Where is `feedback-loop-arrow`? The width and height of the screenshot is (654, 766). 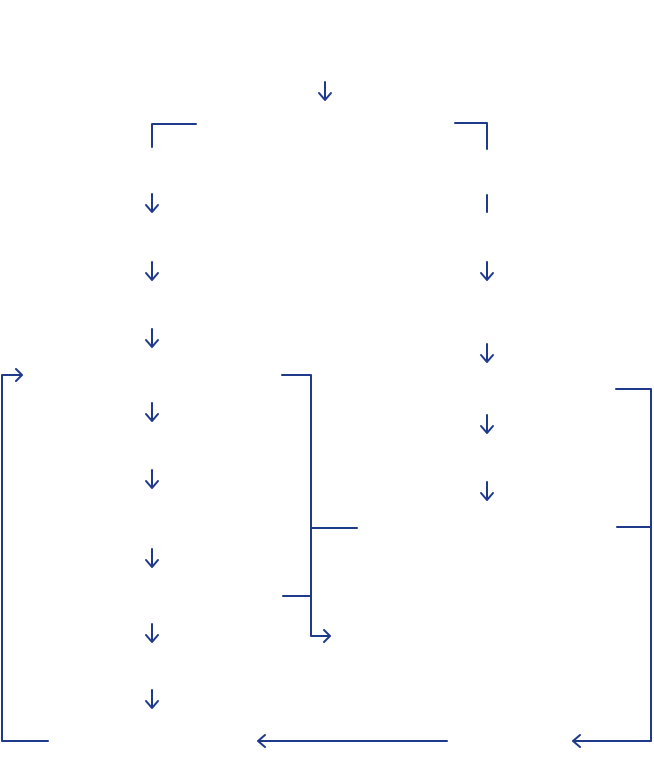 feedback-loop-arrow is located at coordinates (25, 555).